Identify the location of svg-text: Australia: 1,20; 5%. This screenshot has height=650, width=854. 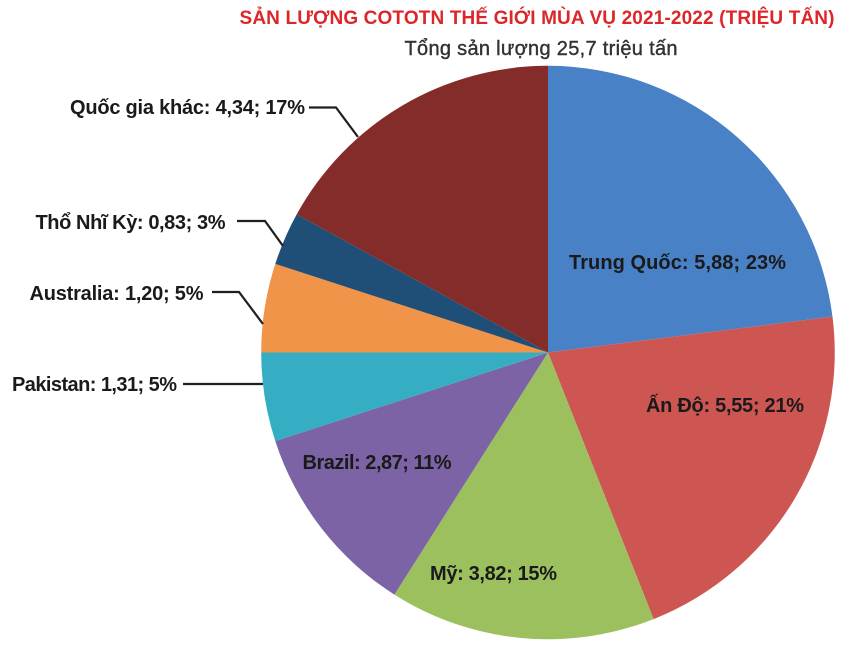
(117, 294).